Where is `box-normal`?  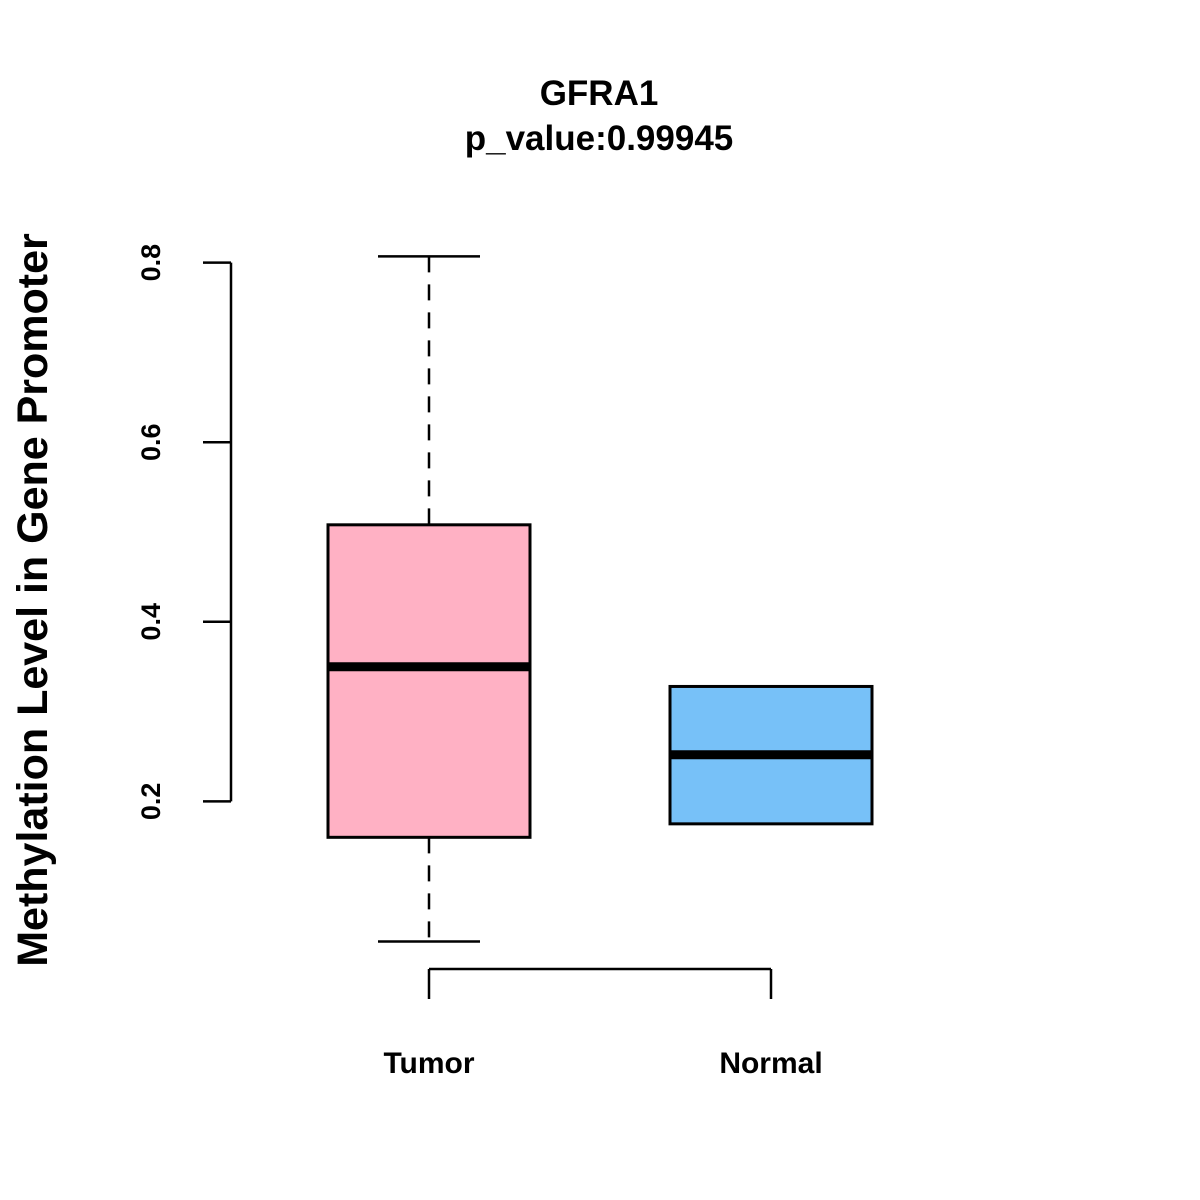
box-normal is located at coordinates (771, 755).